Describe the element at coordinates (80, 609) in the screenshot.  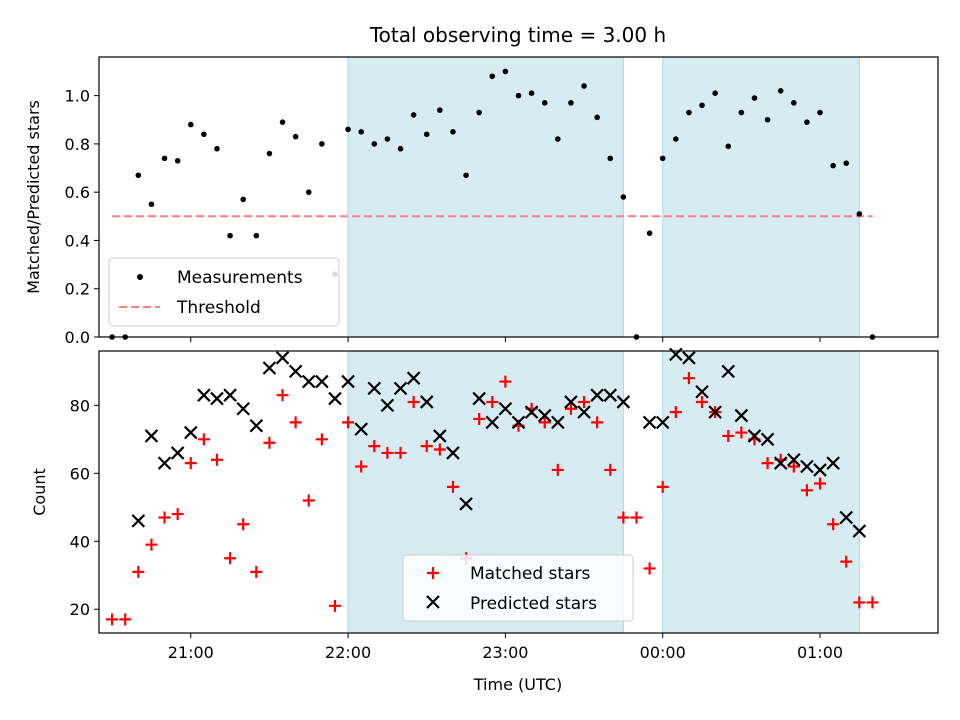
I see `y-tick-label: 20` at that location.